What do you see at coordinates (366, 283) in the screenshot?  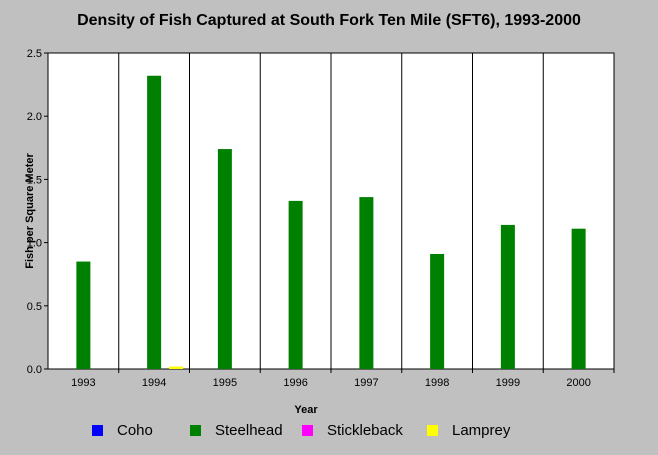 I see `bar-steelhead-1997` at bounding box center [366, 283].